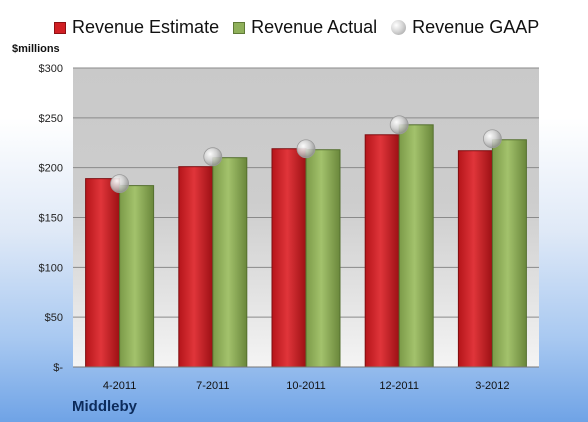  Describe the element at coordinates (119, 386) in the screenshot. I see `x-tick-label: 4-2011` at that location.